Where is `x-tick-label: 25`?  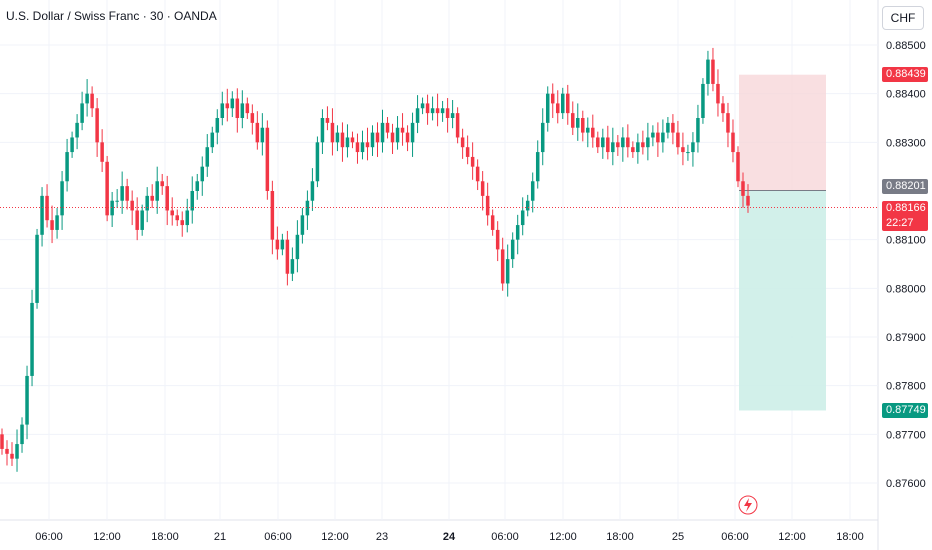 x-tick-label: 25 is located at coordinates (678, 537).